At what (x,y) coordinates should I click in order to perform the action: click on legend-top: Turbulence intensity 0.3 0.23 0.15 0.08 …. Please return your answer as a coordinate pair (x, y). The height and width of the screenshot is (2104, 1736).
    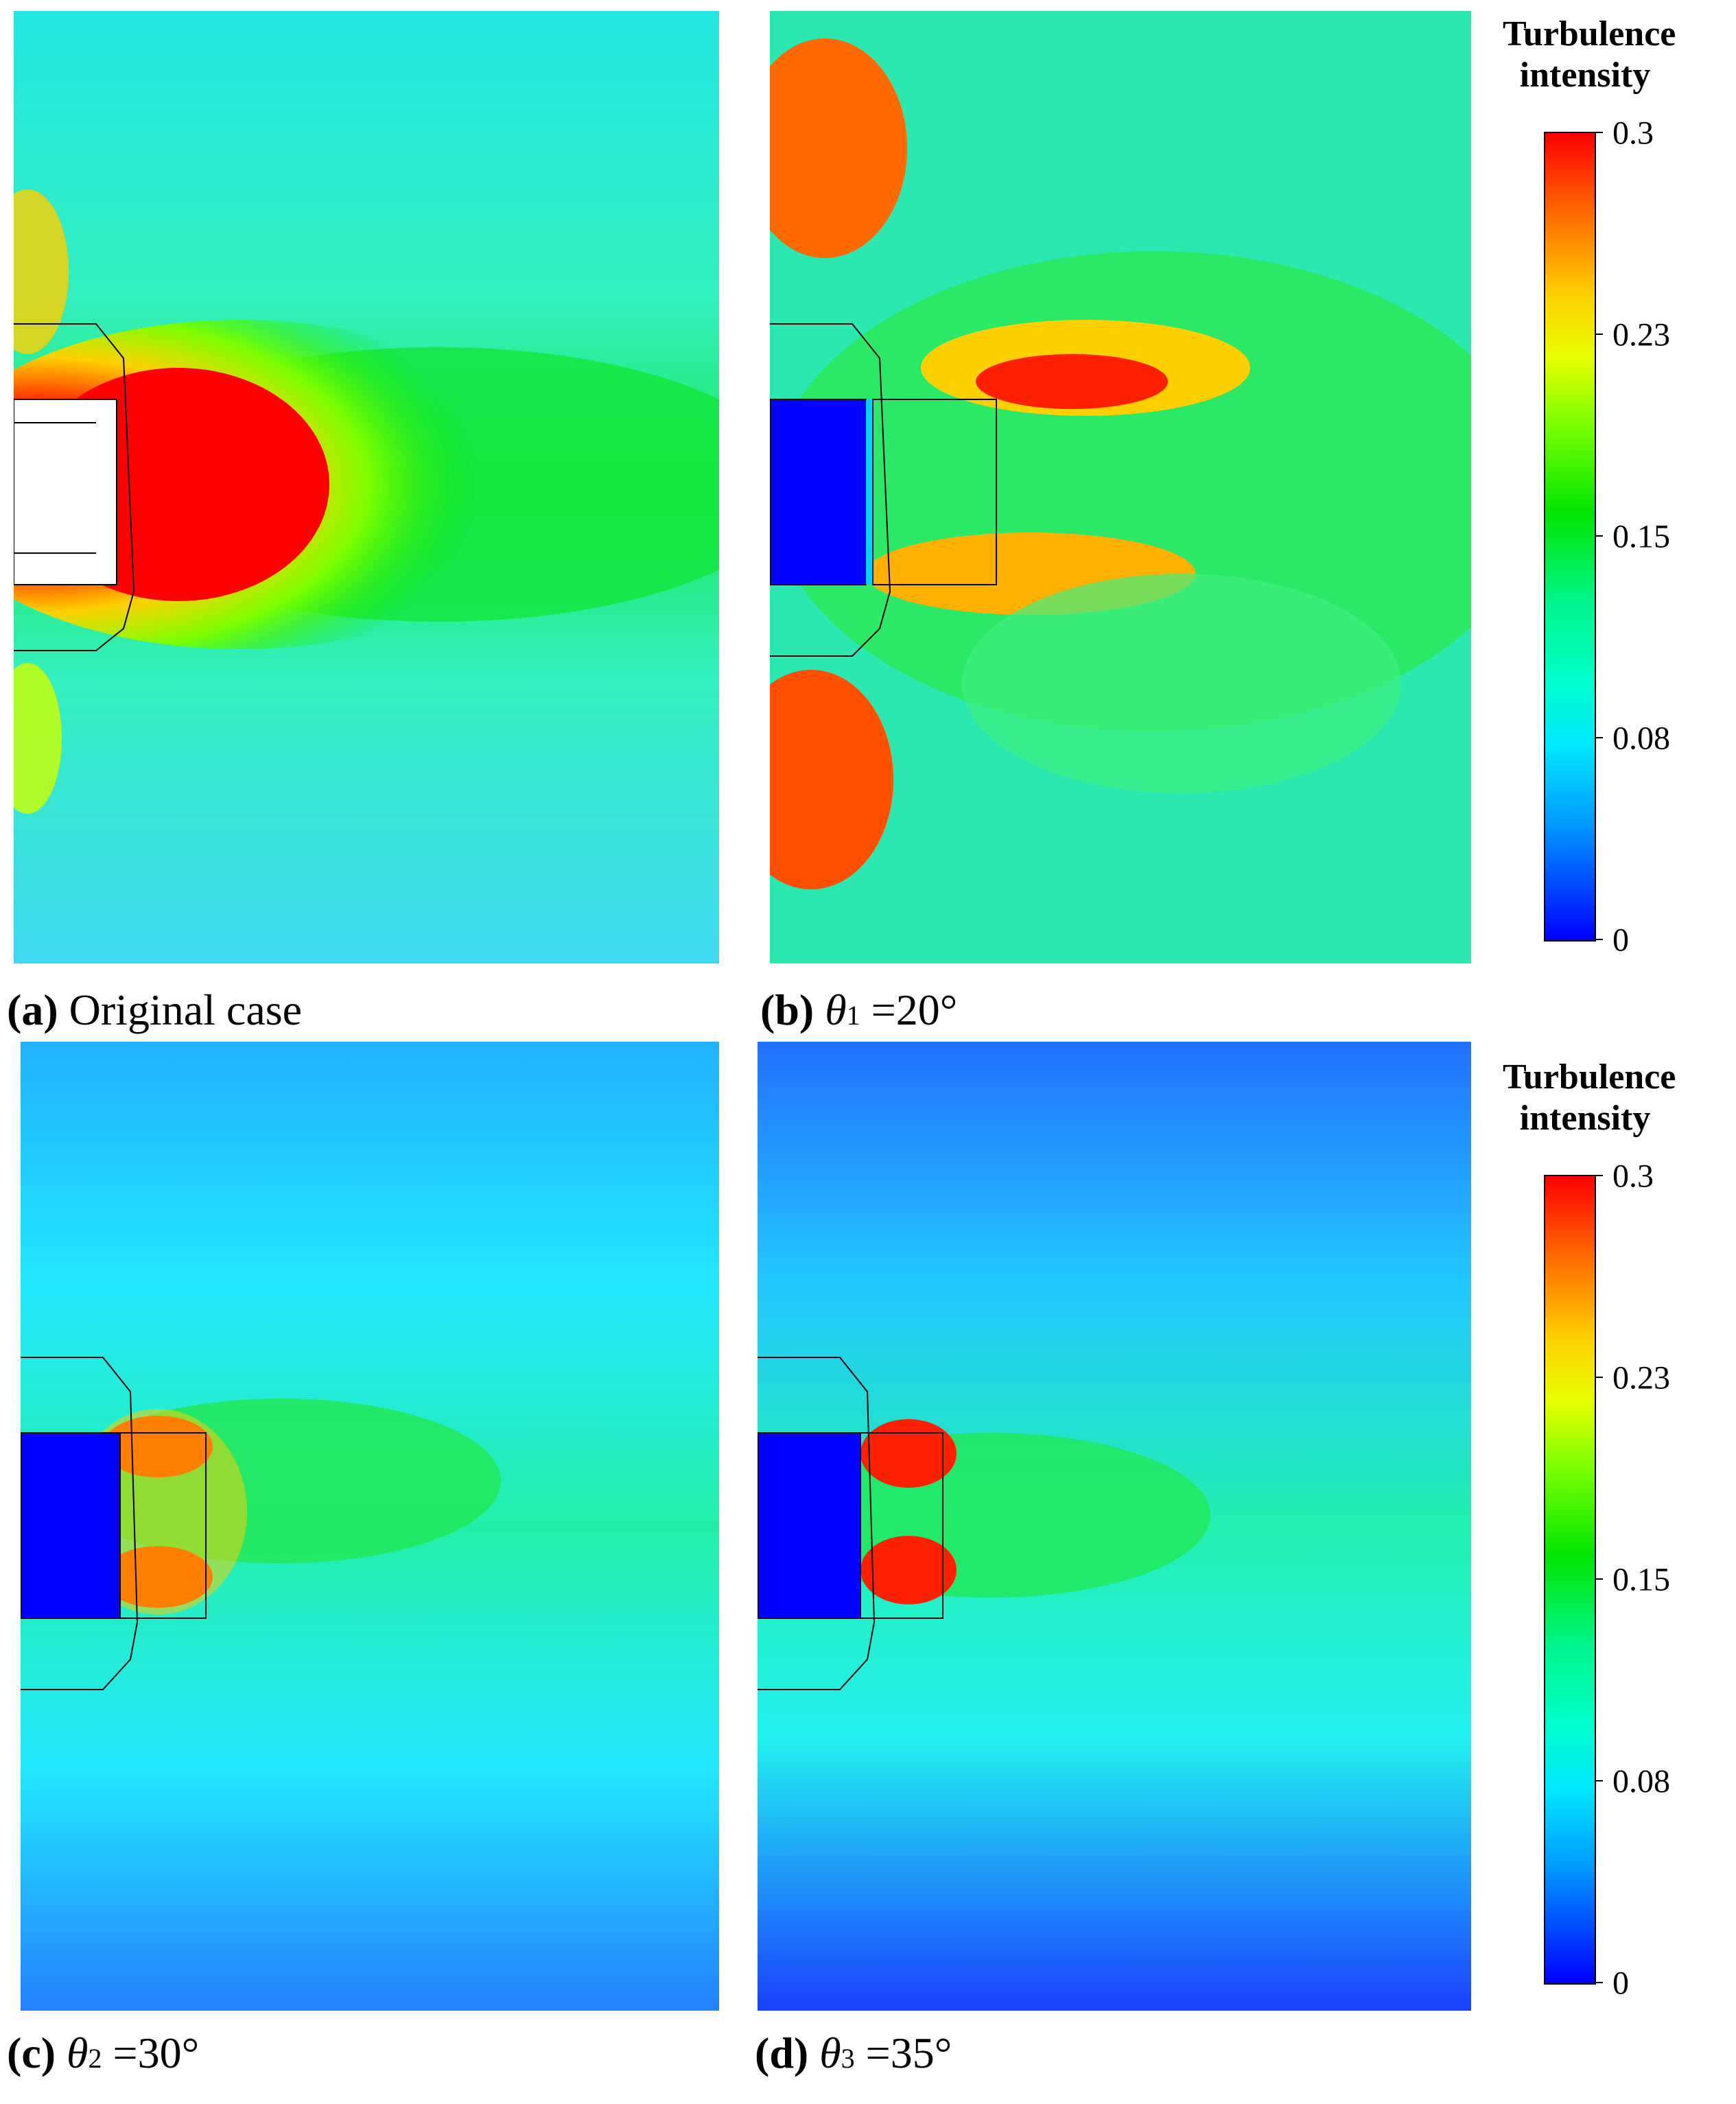
    Looking at the image, I should click on (1590, 487).